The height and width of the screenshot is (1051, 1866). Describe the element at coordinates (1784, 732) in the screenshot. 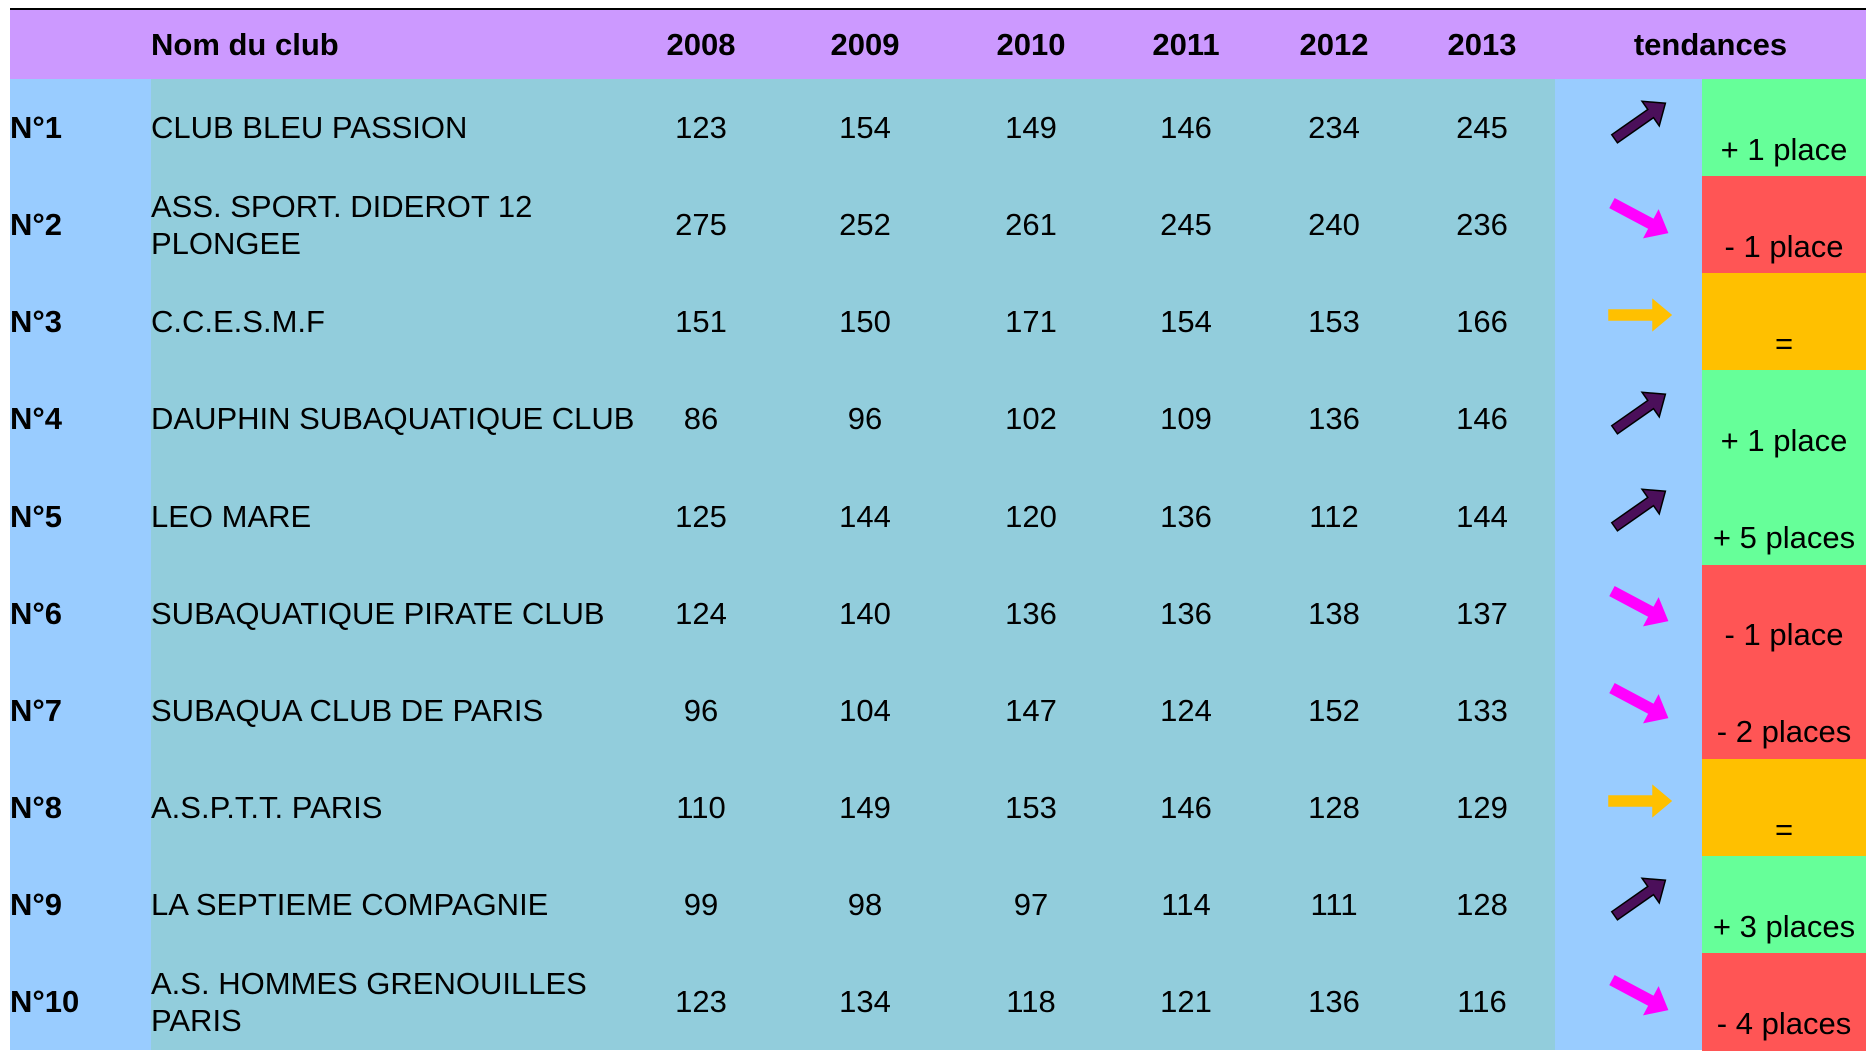

I see `trend-label: - 2 places` at that location.